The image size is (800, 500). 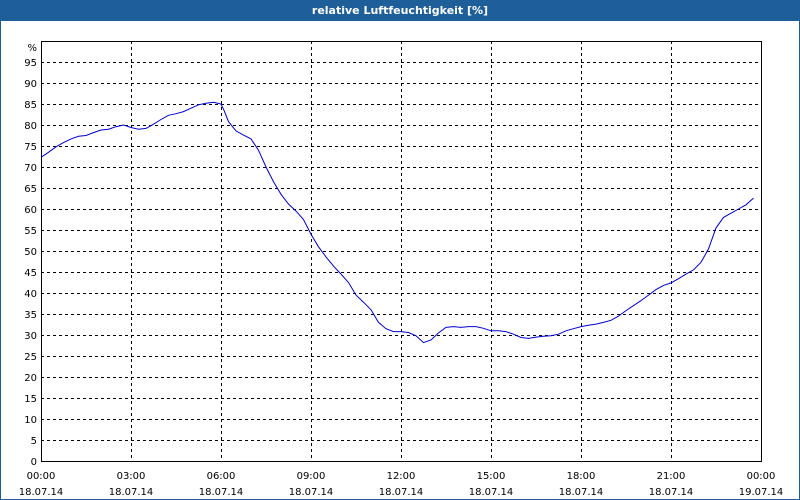 I want to click on x-tick-time-label: 18:00, so click(x=581, y=476).